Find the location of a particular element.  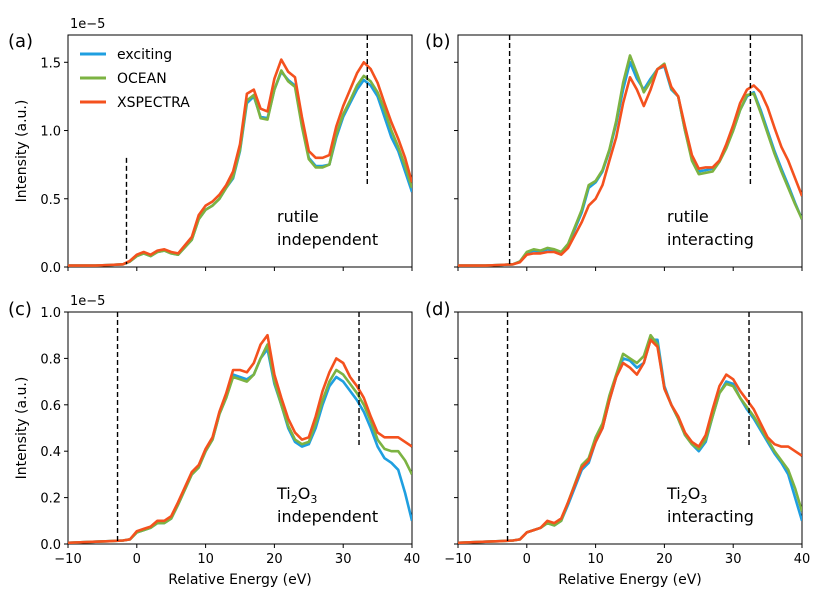

series-line-ocean is located at coordinates (630, 160).